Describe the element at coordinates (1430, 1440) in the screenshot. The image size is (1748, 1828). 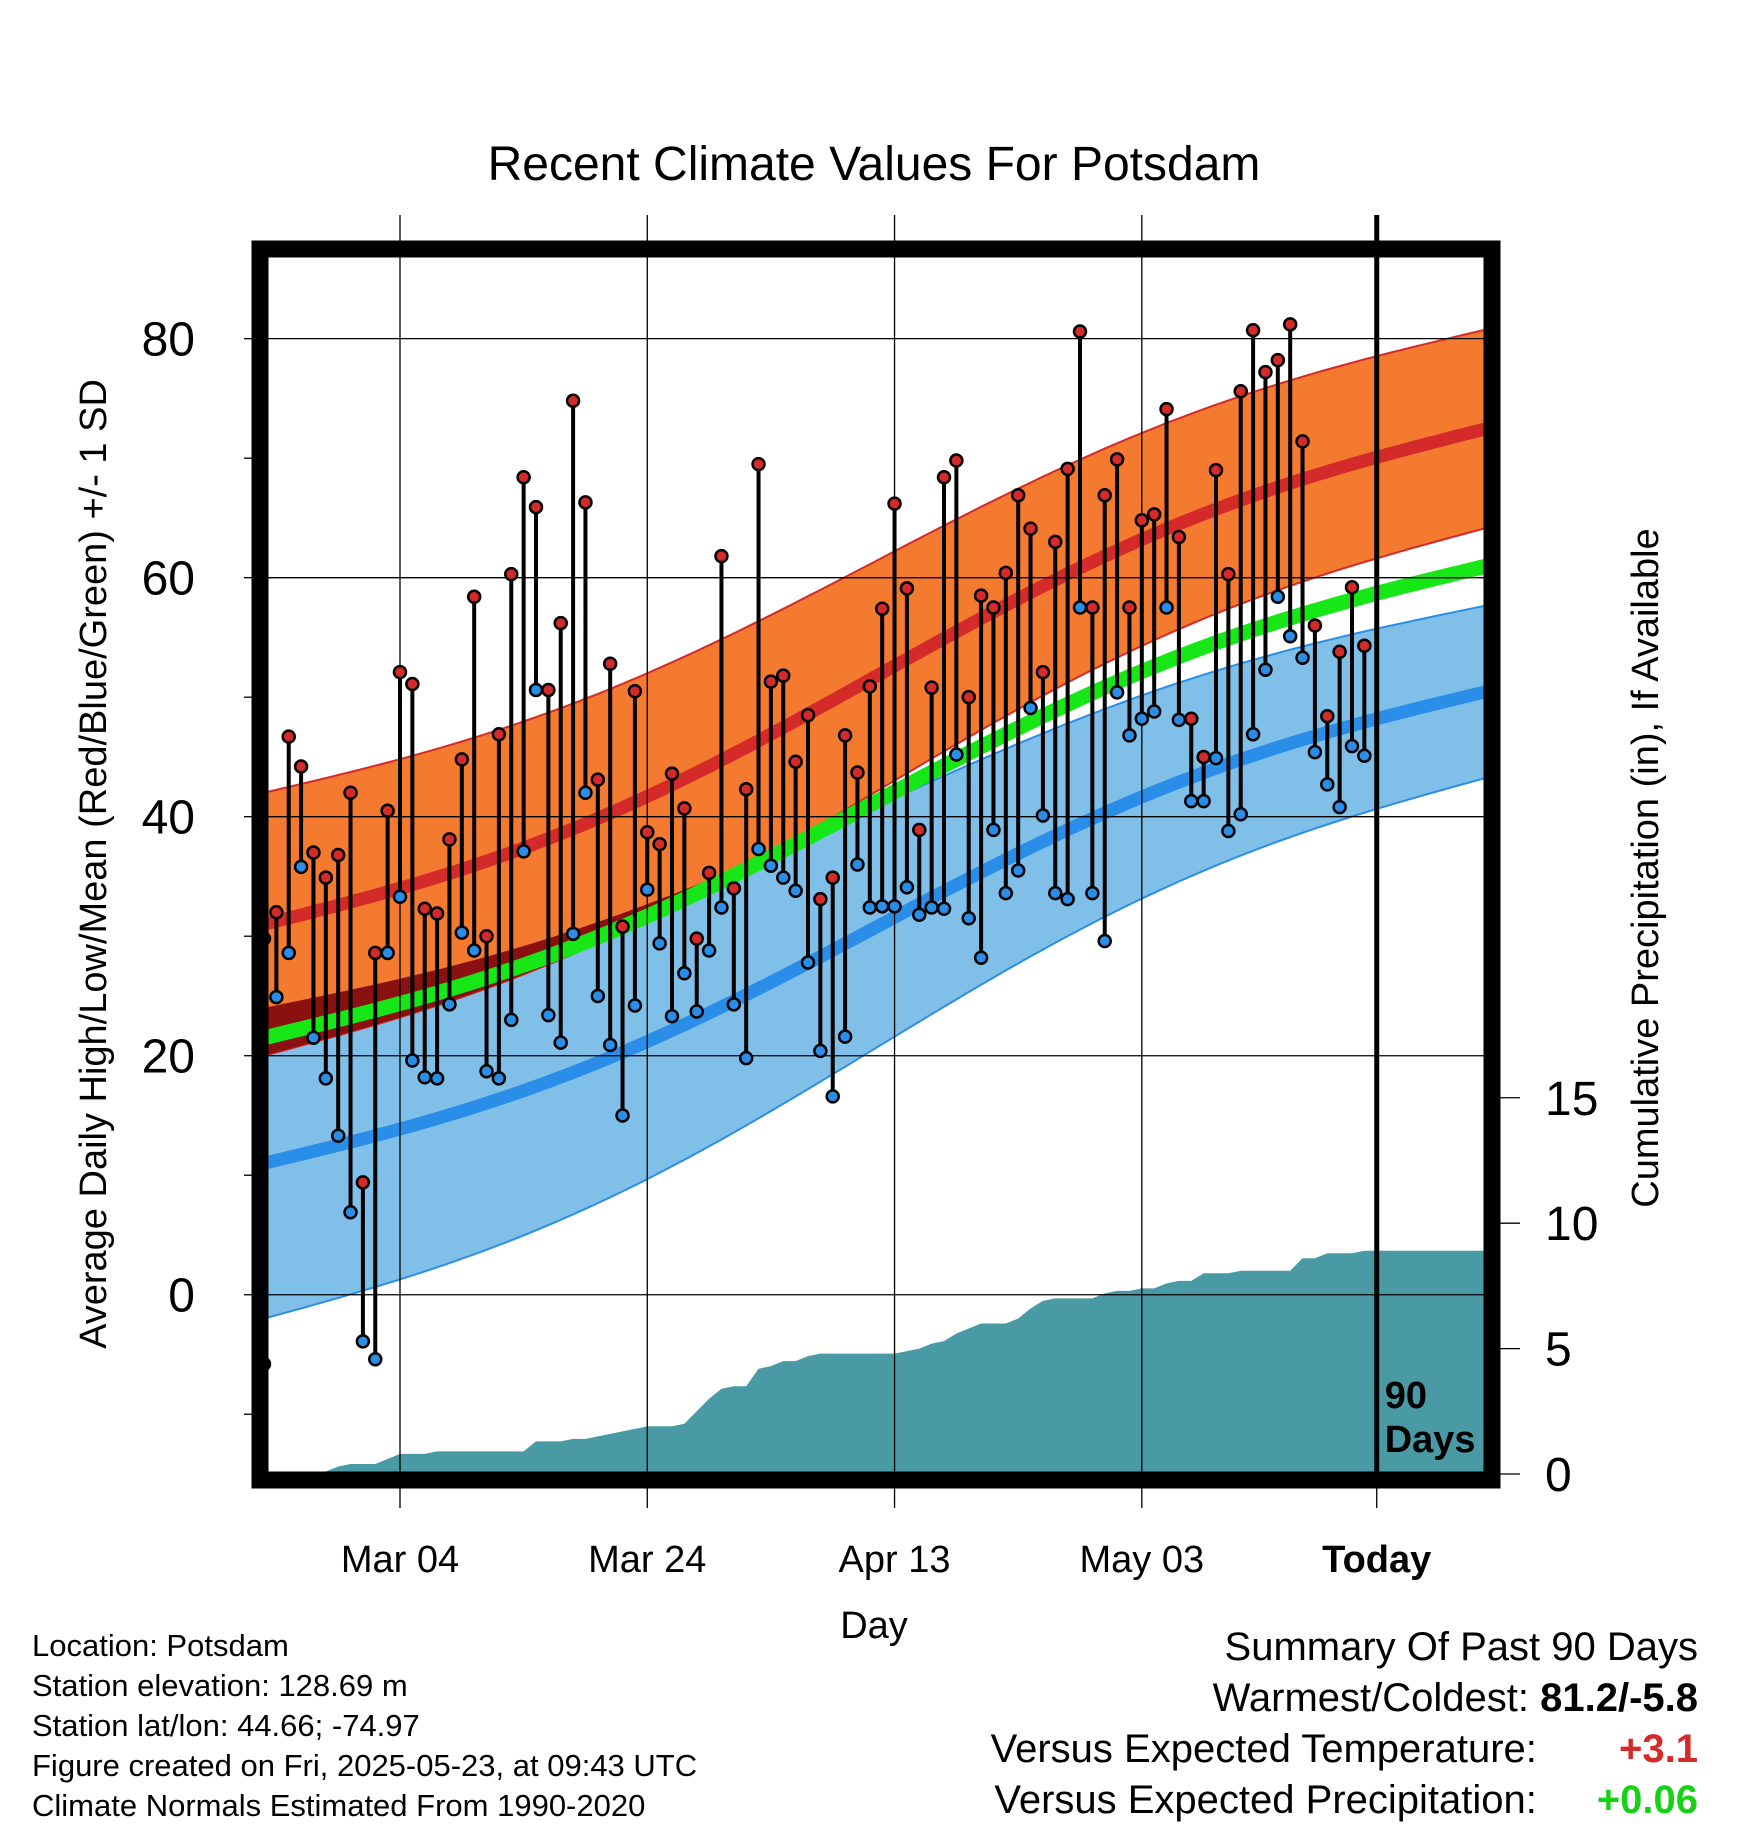
I see `today-label: Days` at that location.